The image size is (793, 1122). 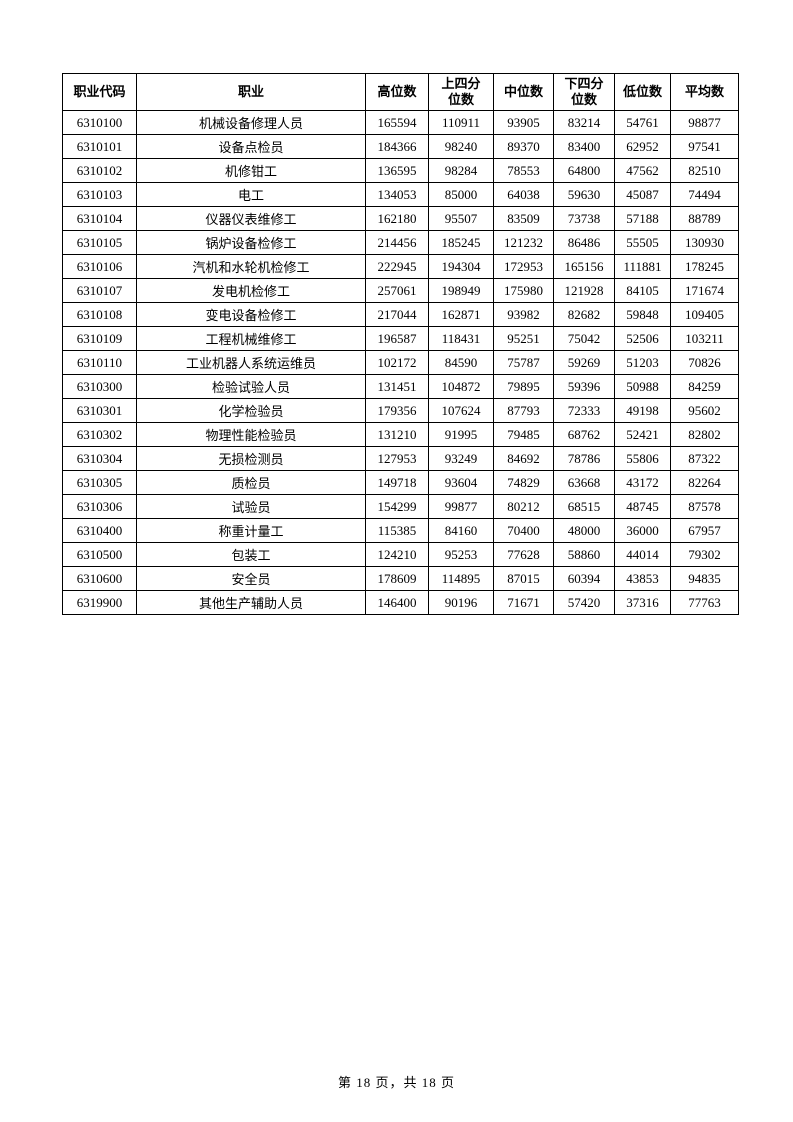 What do you see at coordinates (251, 338) in the screenshot?
I see `occupation-name-cell: 工程机械维修工` at bounding box center [251, 338].